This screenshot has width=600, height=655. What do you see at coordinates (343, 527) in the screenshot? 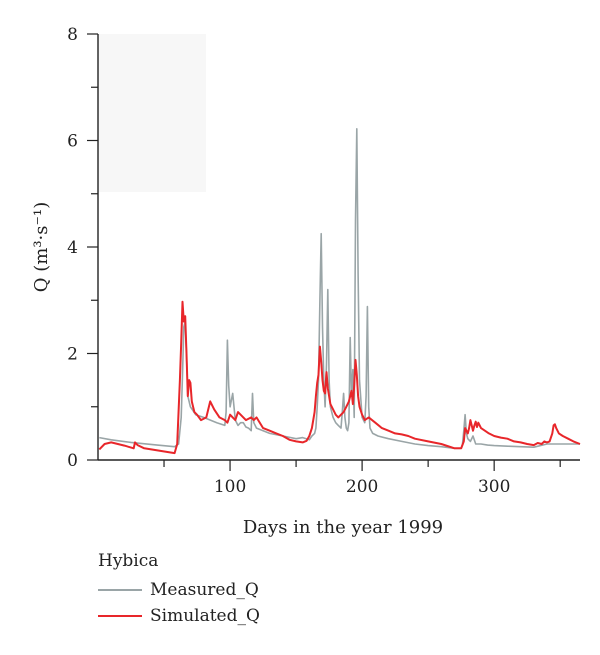
I see `x-axis-label: Days in the year 1999` at bounding box center [343, 527].